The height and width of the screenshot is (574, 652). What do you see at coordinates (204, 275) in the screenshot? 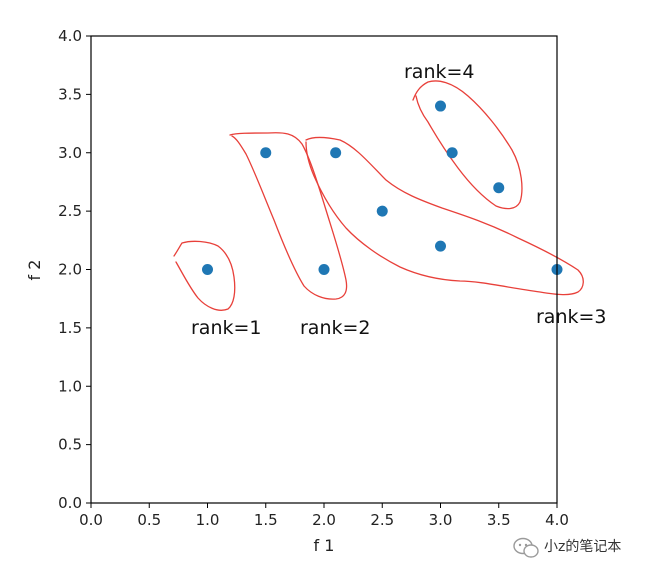
I see `rank-1-outline` at bounding box center [204, 275].